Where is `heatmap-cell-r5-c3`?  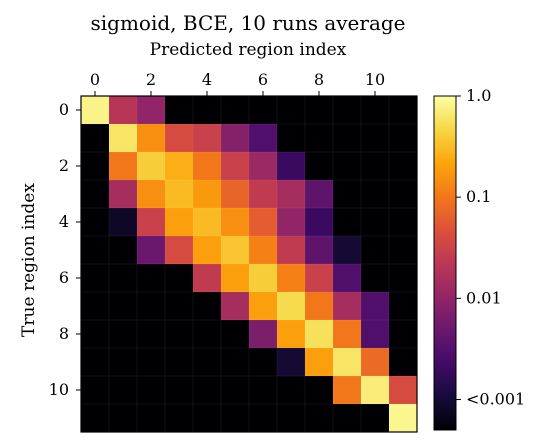 heatmap-cell-r5-c3 is located at coordinates (179, 250).